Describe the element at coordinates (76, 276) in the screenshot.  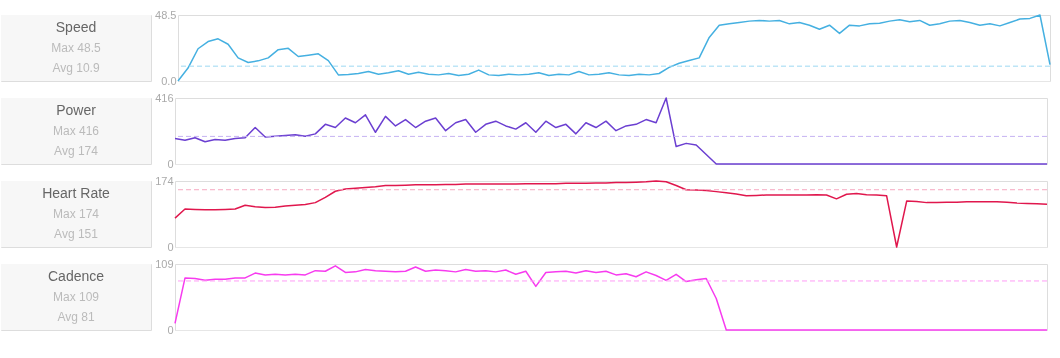
I see `chart-title: Cadence` at that location.